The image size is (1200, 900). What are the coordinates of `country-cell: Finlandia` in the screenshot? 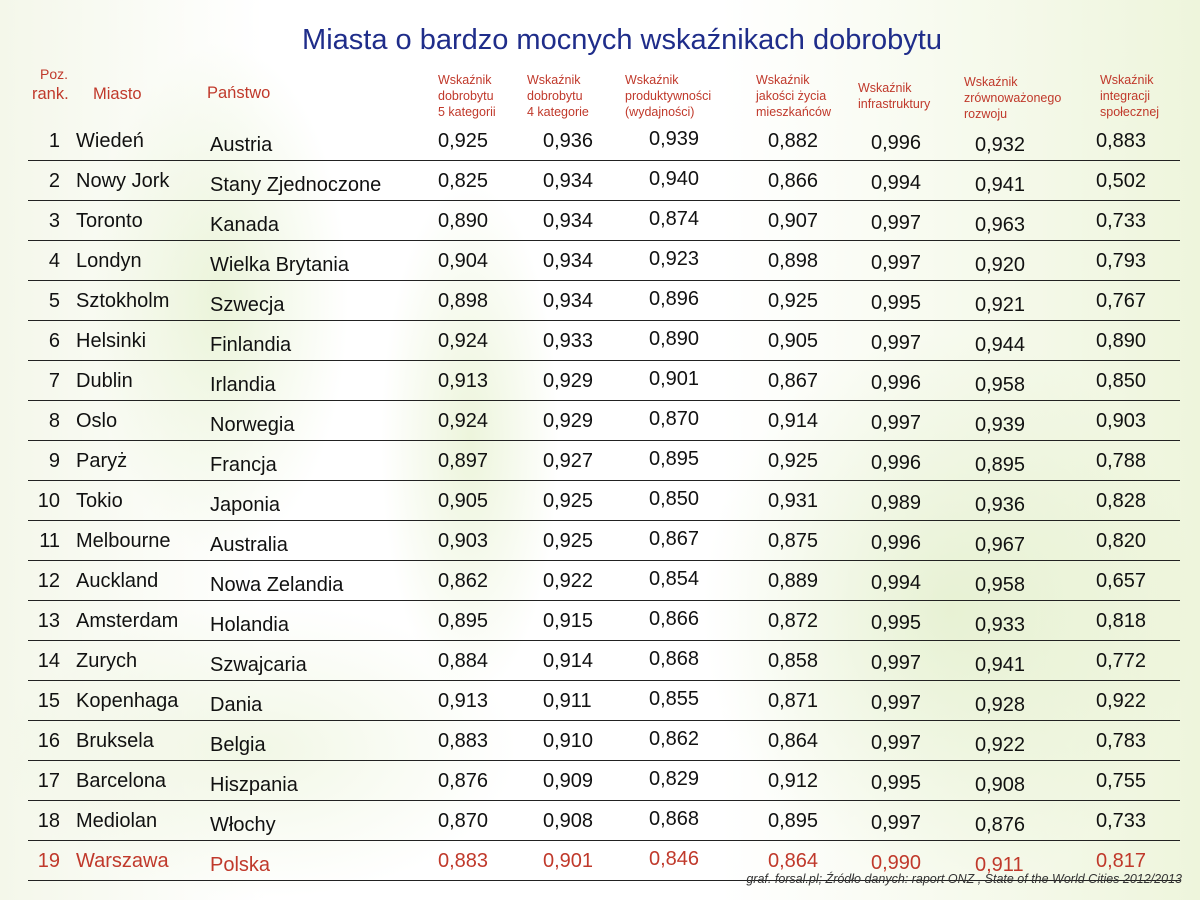 It's located at (251, 345).